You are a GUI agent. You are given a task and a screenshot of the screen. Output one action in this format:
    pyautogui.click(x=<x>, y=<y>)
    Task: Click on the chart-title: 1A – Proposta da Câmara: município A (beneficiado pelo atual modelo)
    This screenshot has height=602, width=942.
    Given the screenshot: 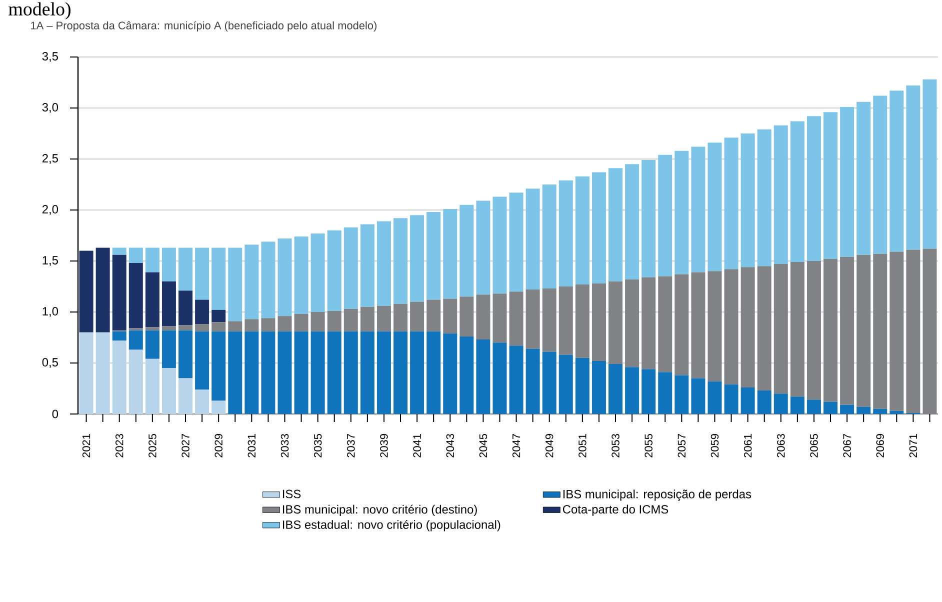 What is the action you would take?
    pyautogui.click(x=203, y=26)
    